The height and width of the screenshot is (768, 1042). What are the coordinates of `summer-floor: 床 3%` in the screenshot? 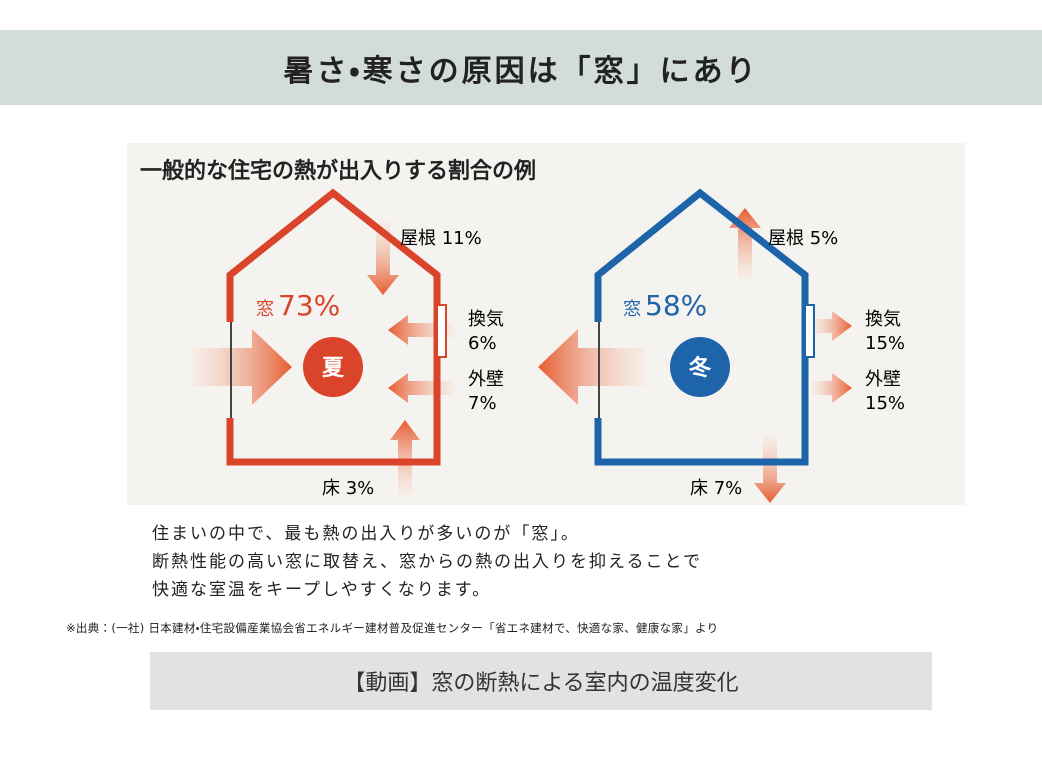 It's located at (348, 488).